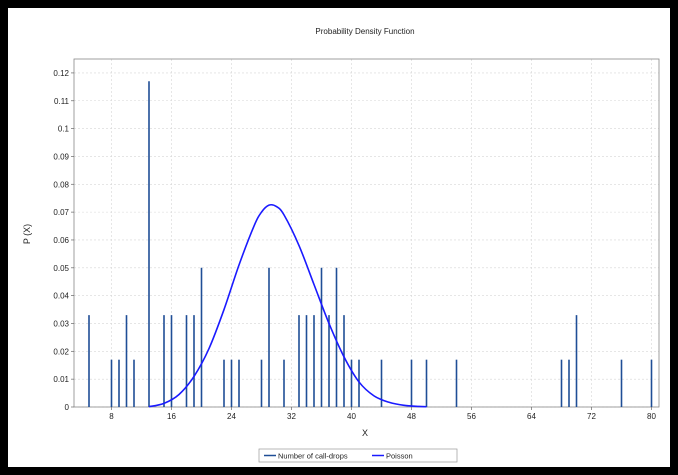  I want to click on legend-box, so click(358, 455).